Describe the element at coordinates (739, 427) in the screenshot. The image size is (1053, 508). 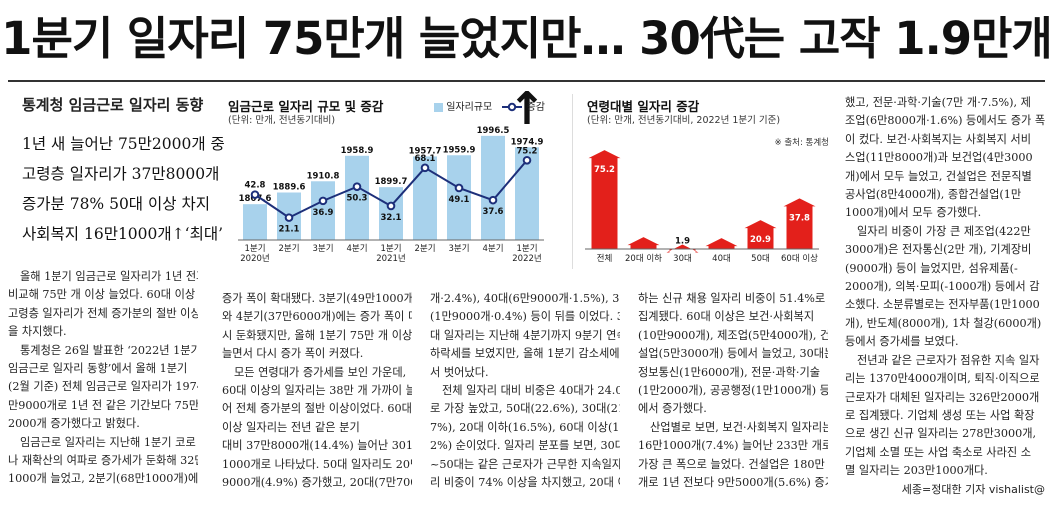
I see `text-line: 산업별로 보면, 보건·사회복지 일자리는` at that location.